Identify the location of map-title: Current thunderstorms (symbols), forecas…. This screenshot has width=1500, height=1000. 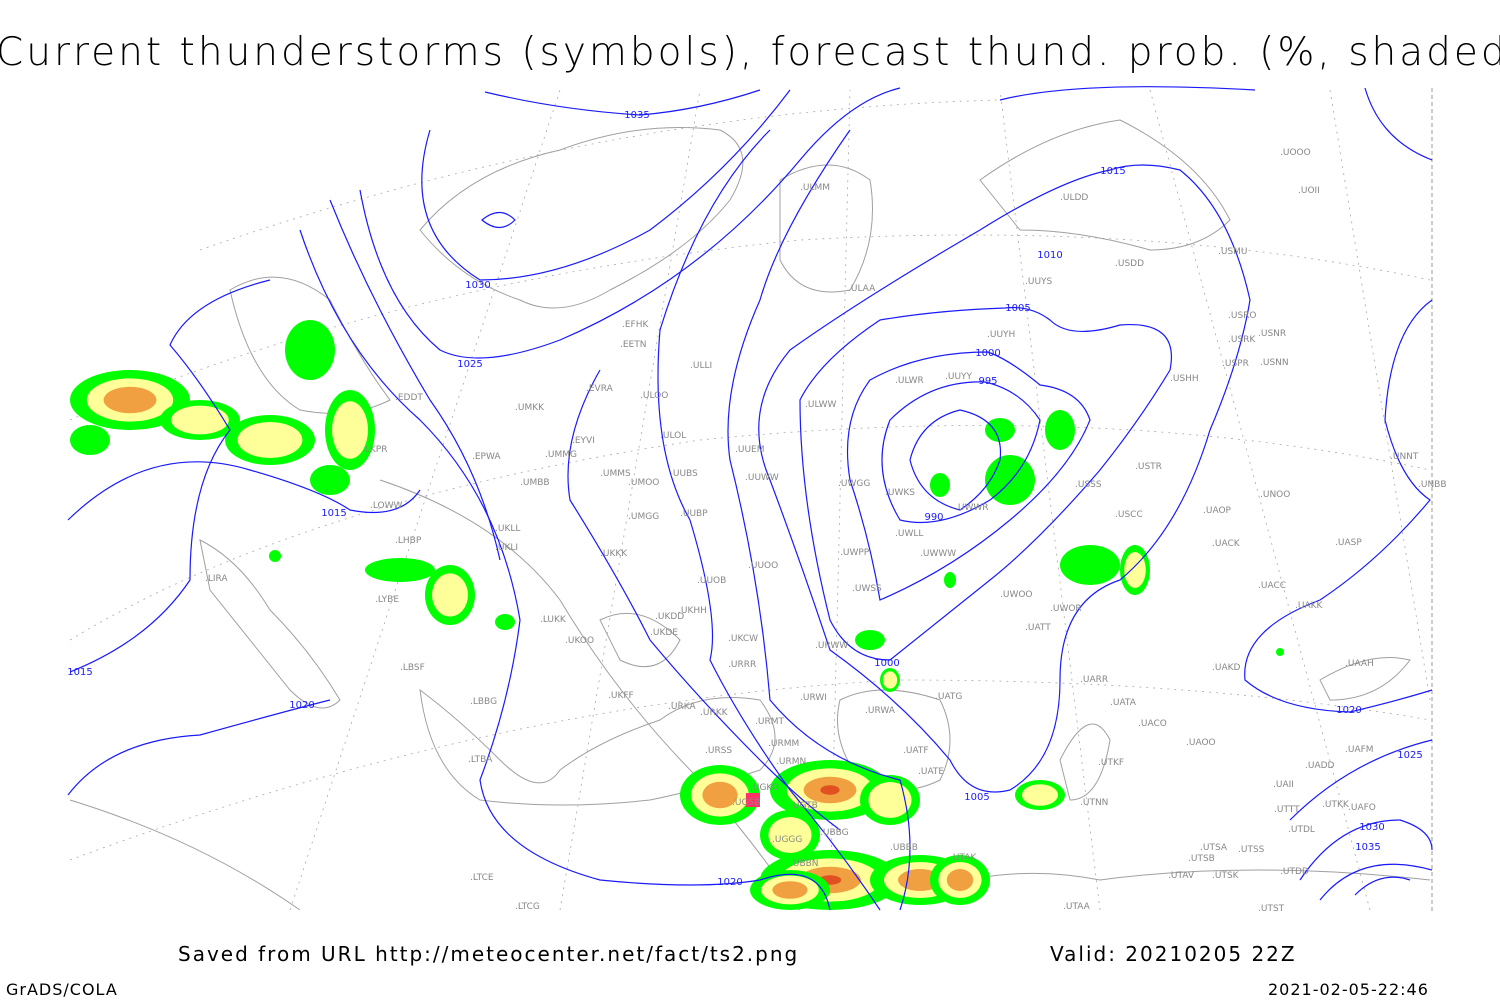
(750, 52).